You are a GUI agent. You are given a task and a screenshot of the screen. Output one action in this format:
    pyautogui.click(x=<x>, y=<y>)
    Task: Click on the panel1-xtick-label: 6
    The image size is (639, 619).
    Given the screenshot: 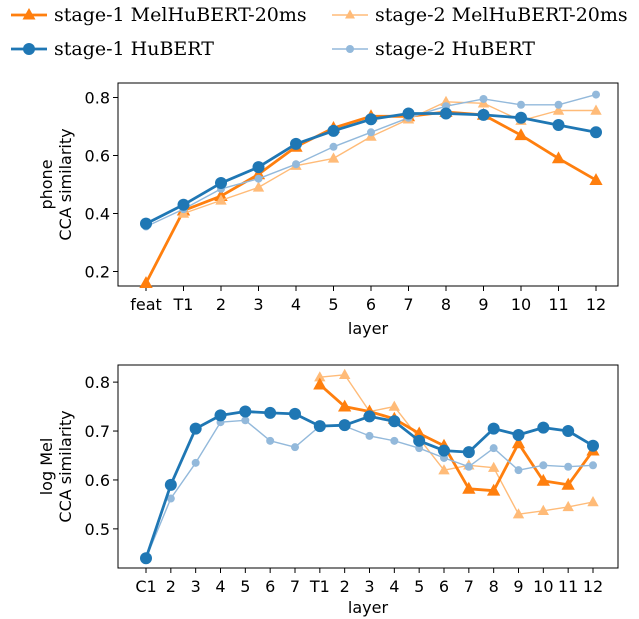 What is the action you would take?
    pyautogui.click(x=371, y=304)
    